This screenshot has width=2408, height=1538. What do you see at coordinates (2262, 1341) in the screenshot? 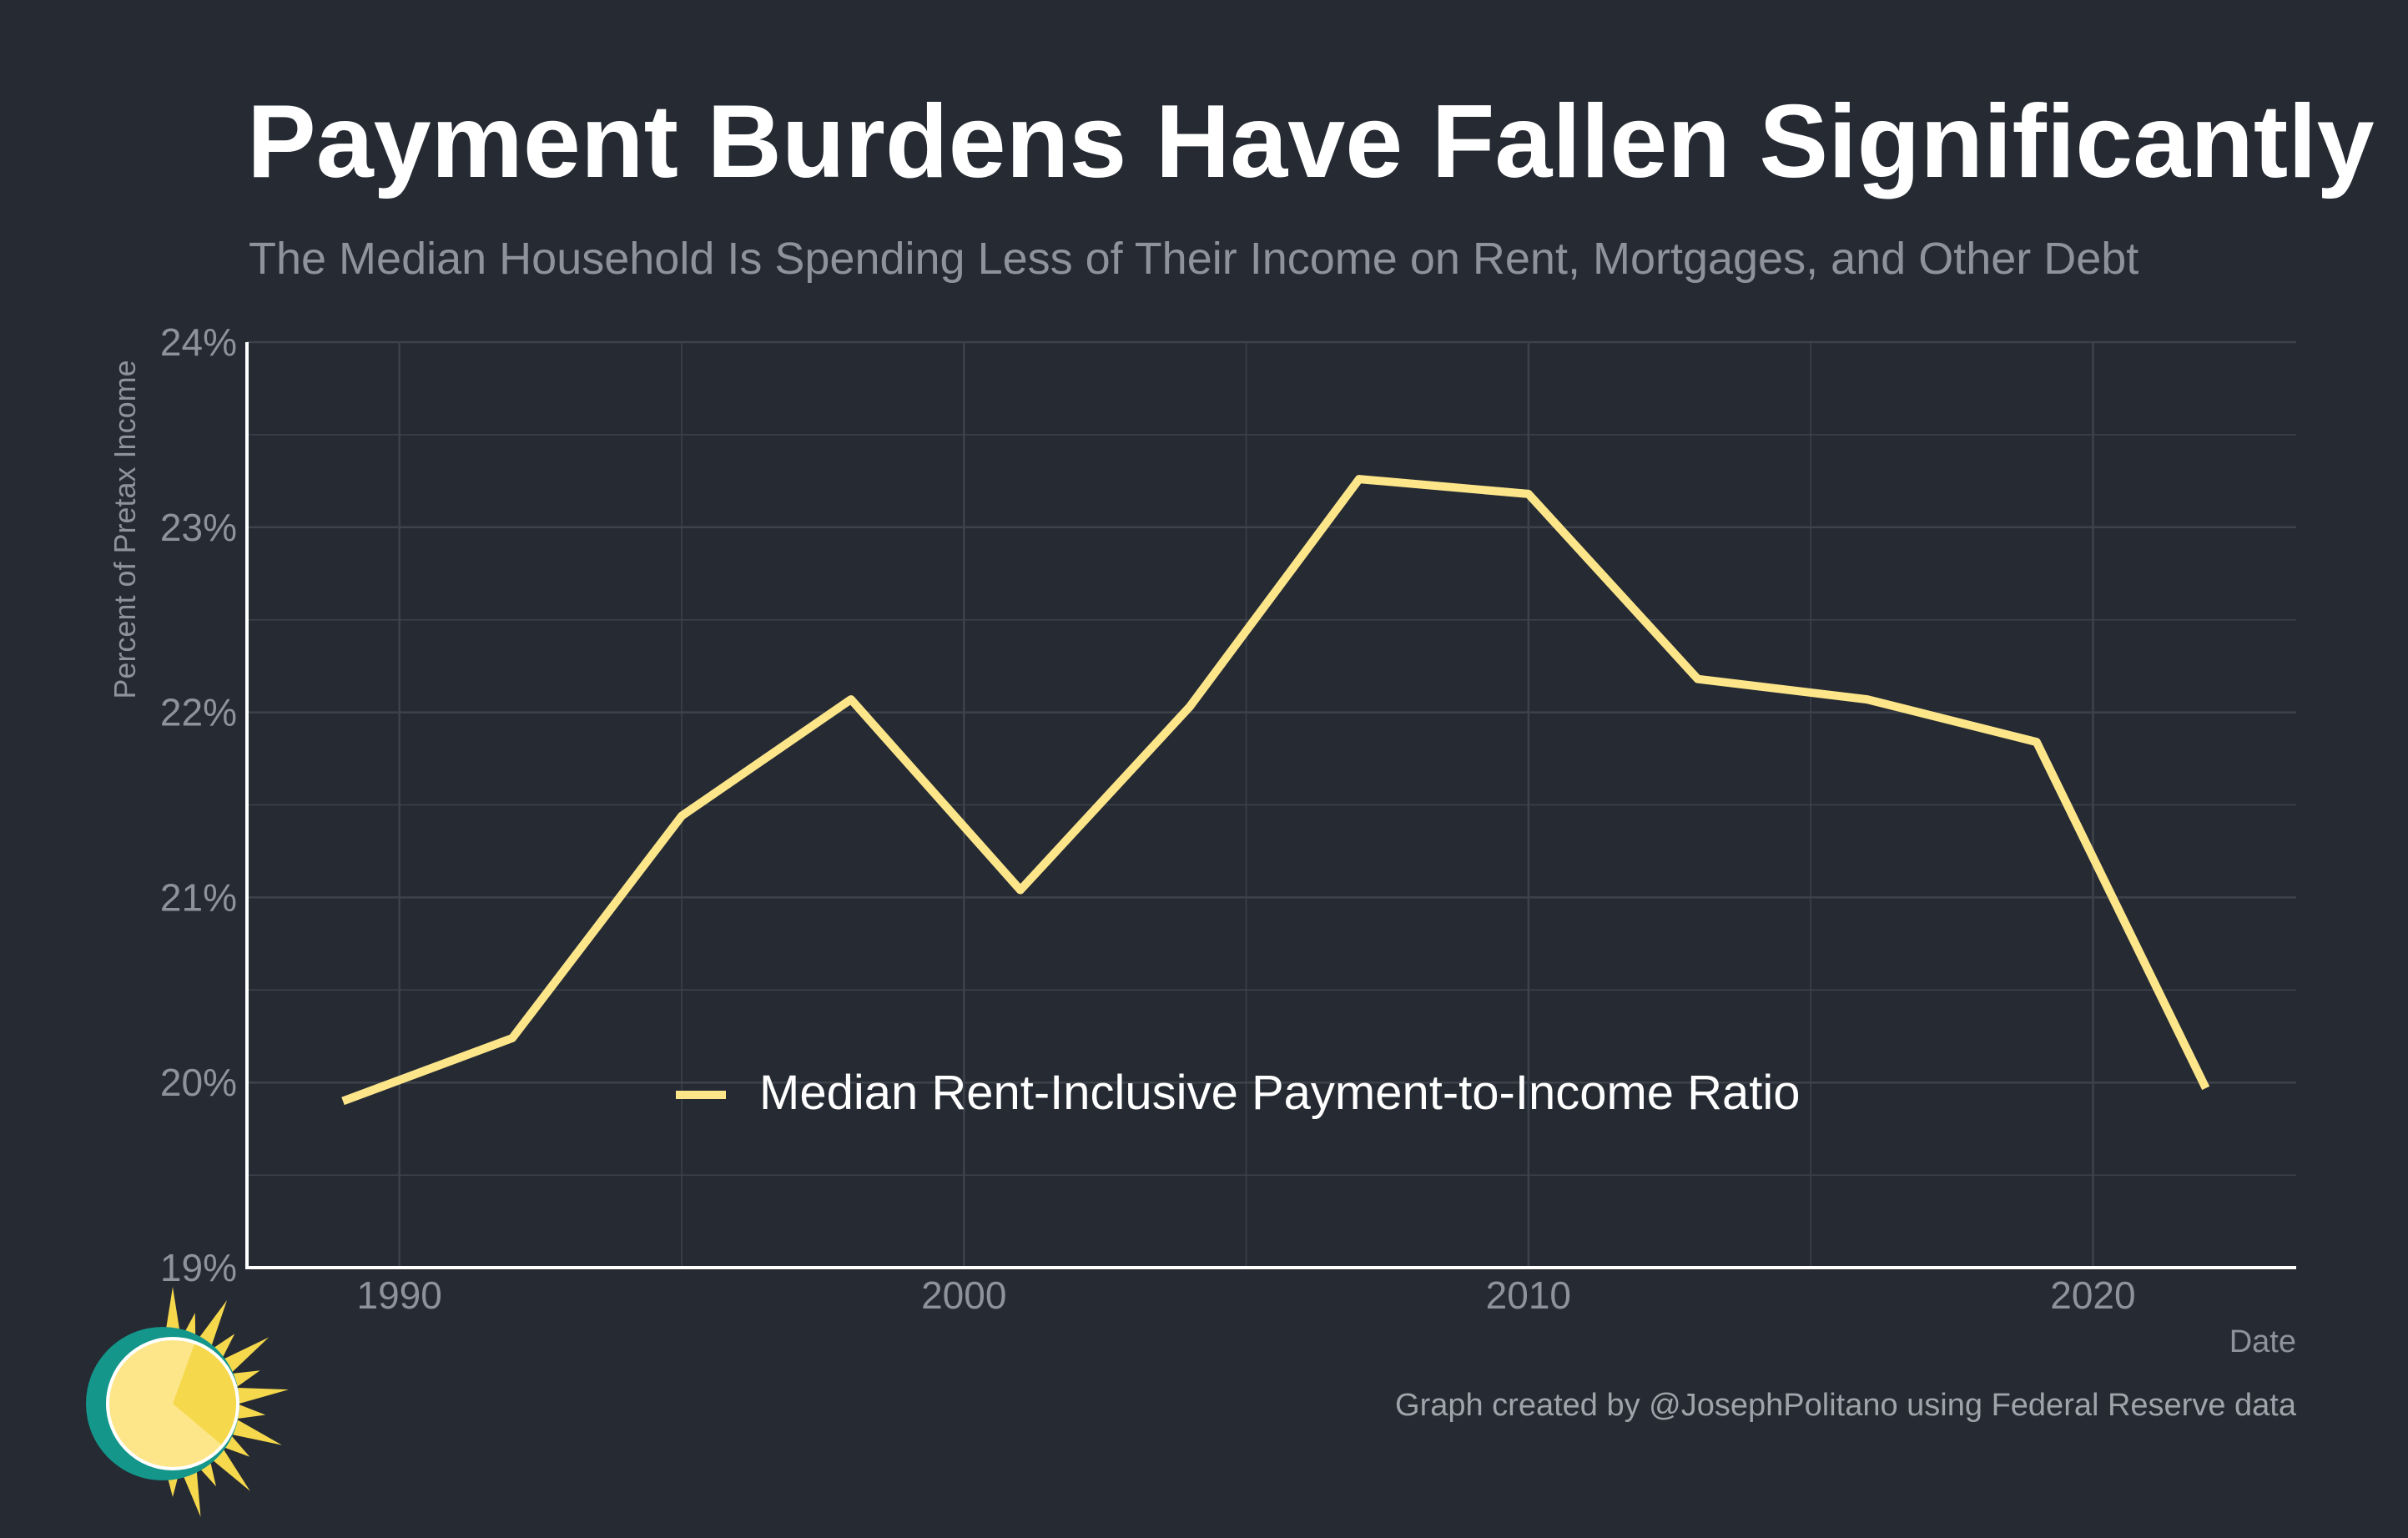
I see `x-axis-label: Date` at bounding box center [2262, 1341].